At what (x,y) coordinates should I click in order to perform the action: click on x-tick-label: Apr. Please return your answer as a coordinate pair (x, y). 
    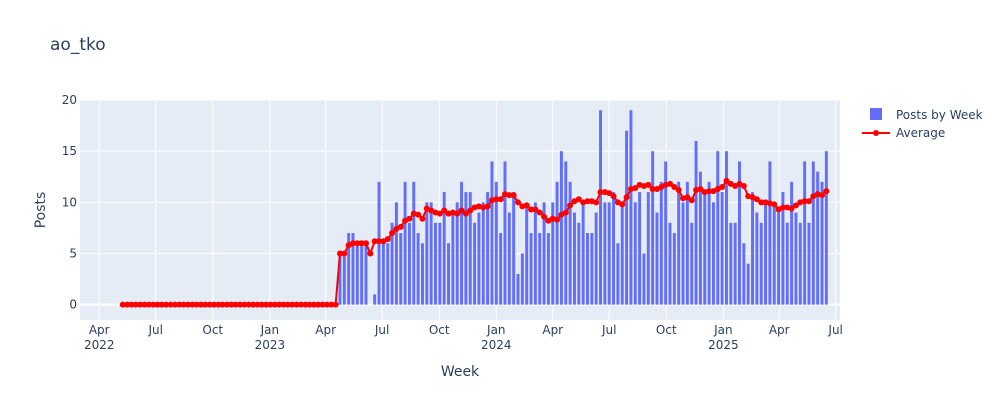
    Looking at the image, I should click on (552, 330).